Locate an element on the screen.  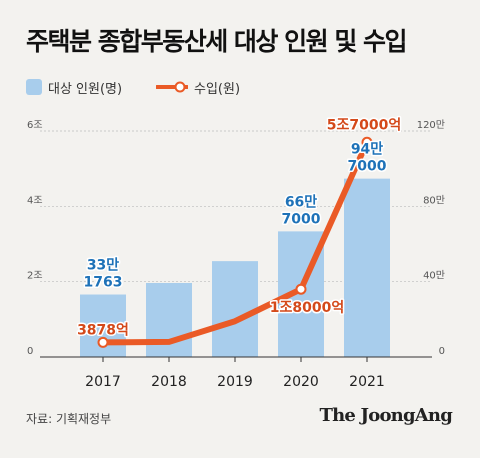
data-label-line: 3878억 is located at coordinates (103, 330).